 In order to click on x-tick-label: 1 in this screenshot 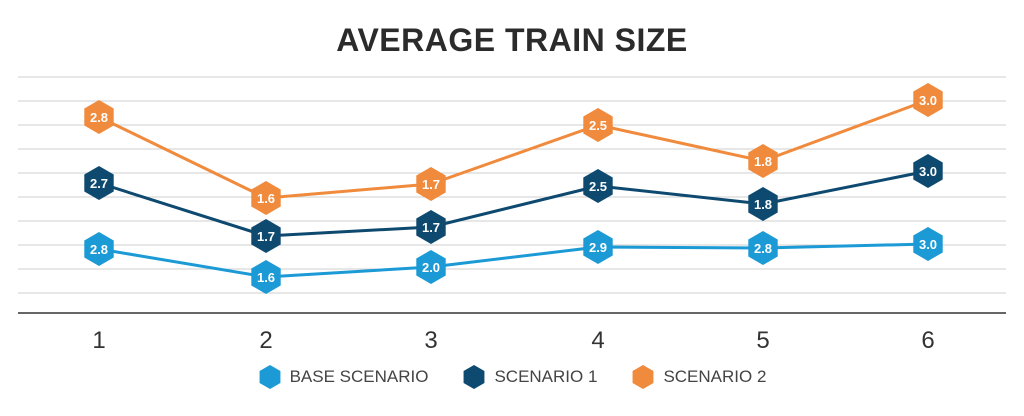, I will do `click(98, 340)`.